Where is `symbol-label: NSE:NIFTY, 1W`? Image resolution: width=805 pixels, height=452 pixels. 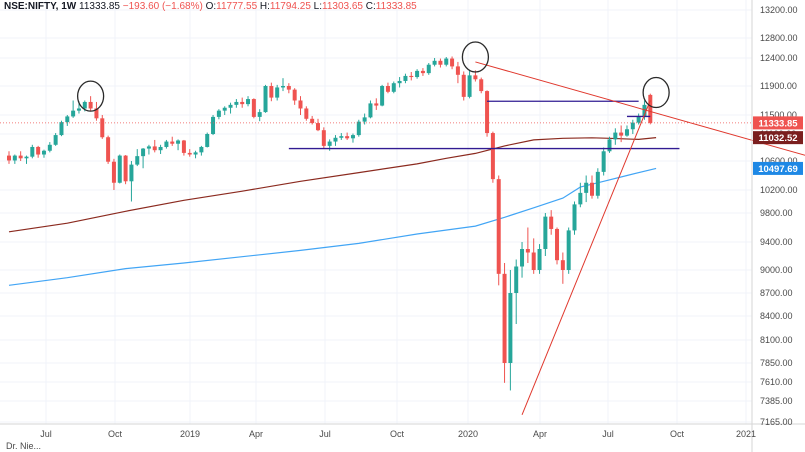
symbol-label: NSE:NIFTY, 1W is located at coordinates (40, 6).